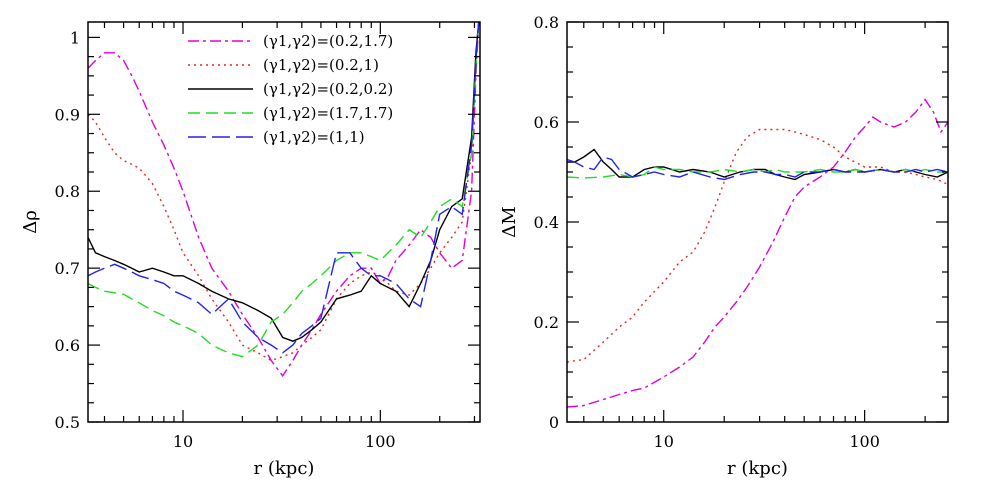 This screenshot has height=485, width=983. What do you see at coordinates (30, 222) in the screenshot?
I see `y-axis-label: Δρ` at bounding box center [30, 222].